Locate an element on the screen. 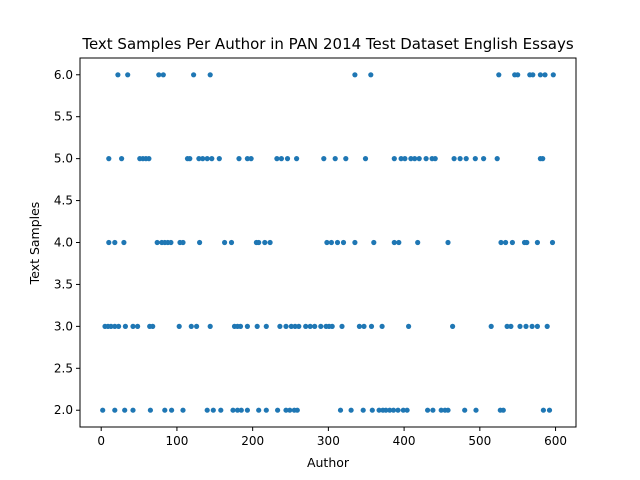  x-tick-label: 100 is located at coordinates (176, 441).